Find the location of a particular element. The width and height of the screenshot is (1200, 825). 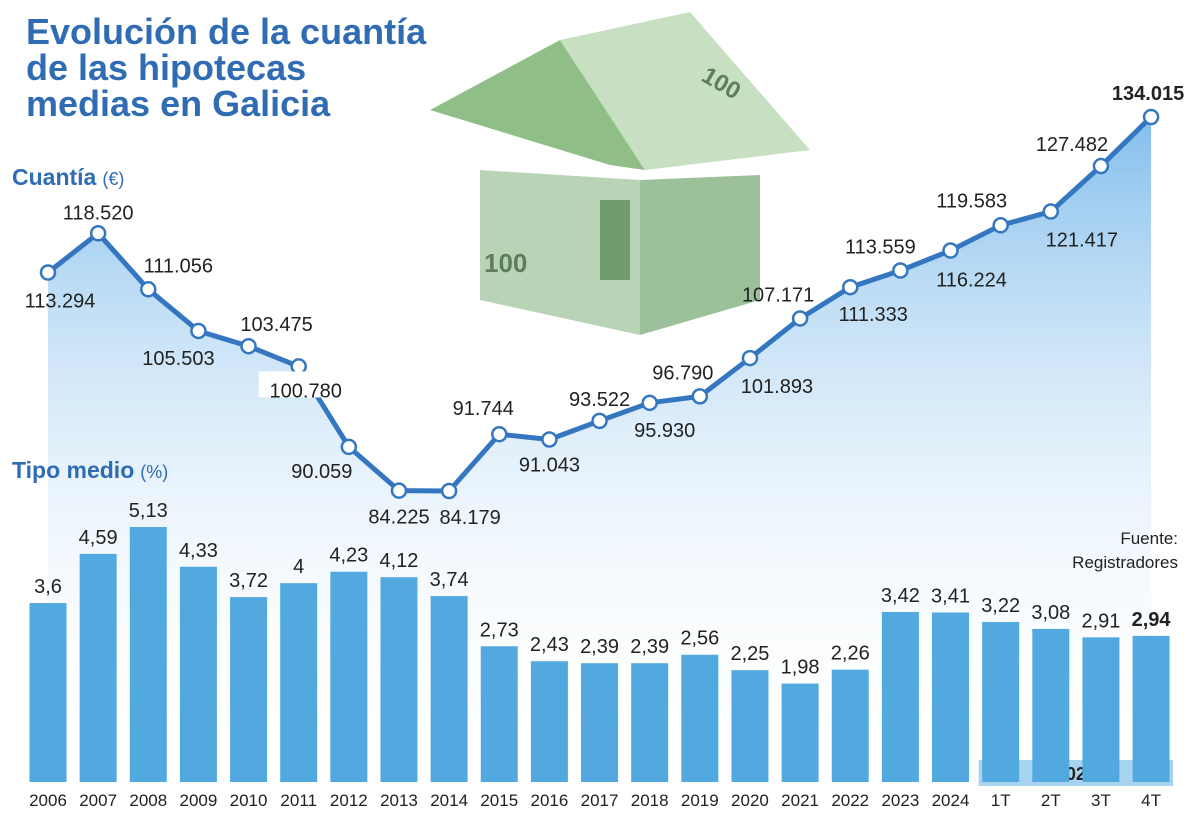

x-tick-label: 2011 is located at coordinates (298, 800).